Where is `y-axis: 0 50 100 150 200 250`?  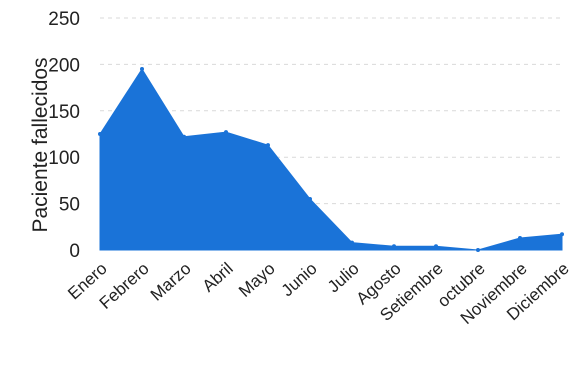
y-axis: 0 50 100 150 200 250 is located at coordinates (64, 135).